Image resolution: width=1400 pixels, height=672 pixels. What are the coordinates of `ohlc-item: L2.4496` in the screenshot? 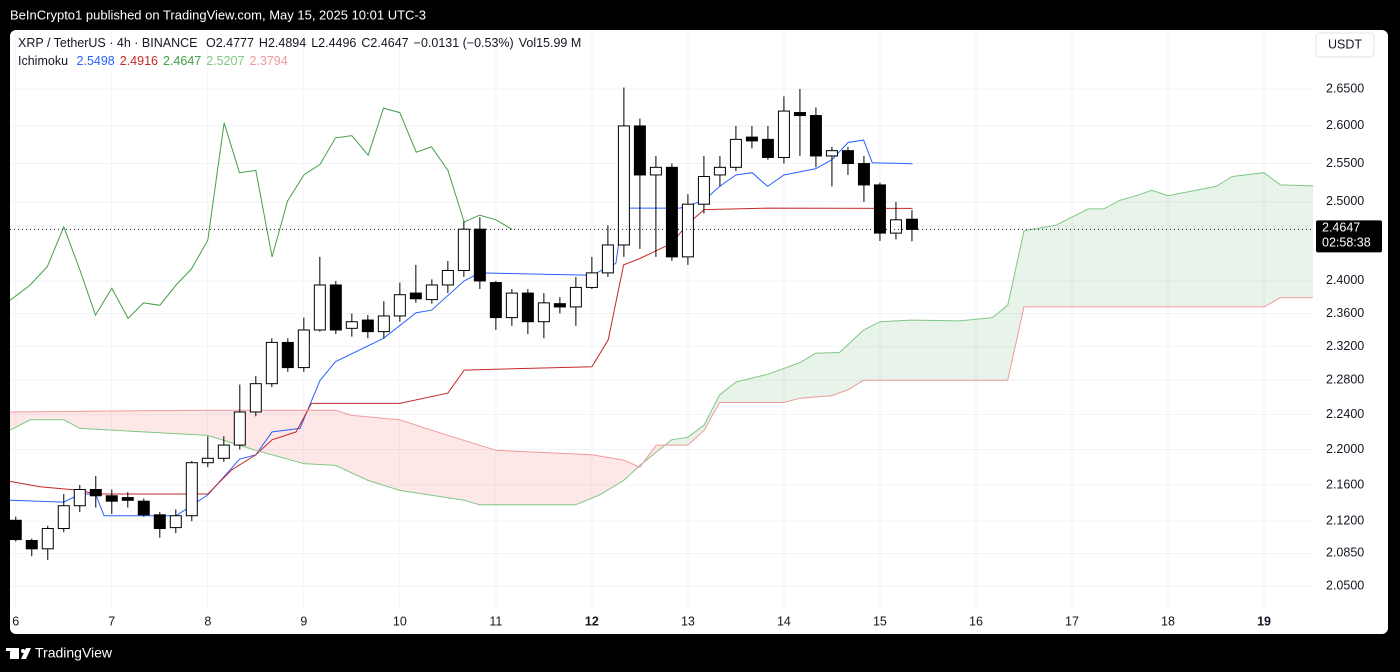 It's located at (333, 43).